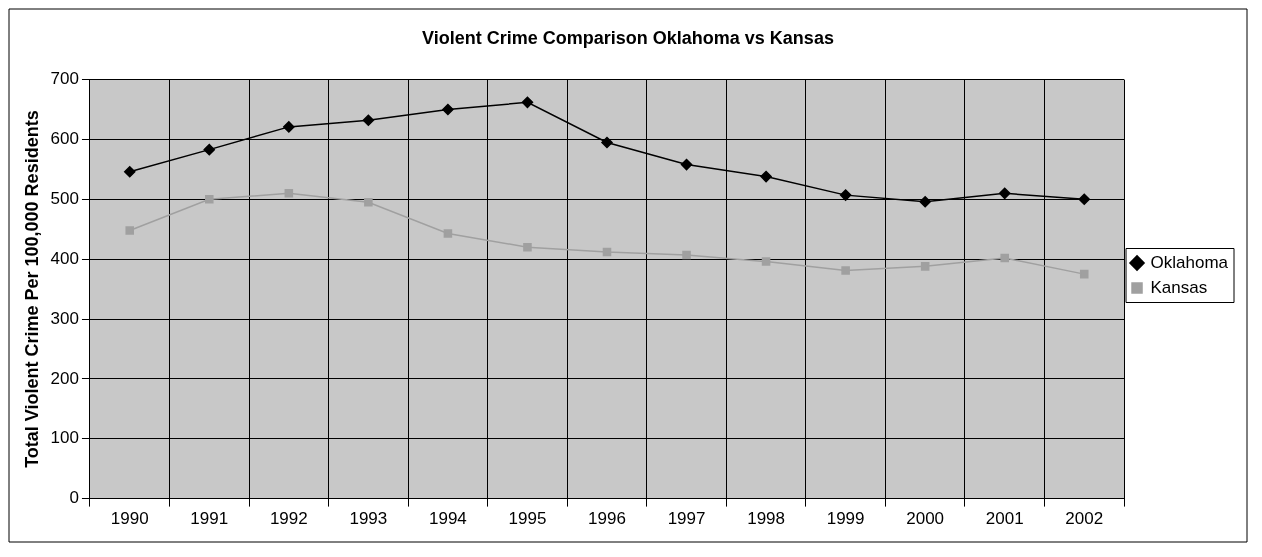  I want to click on x-tick-label: 2000, so click(925, 519).